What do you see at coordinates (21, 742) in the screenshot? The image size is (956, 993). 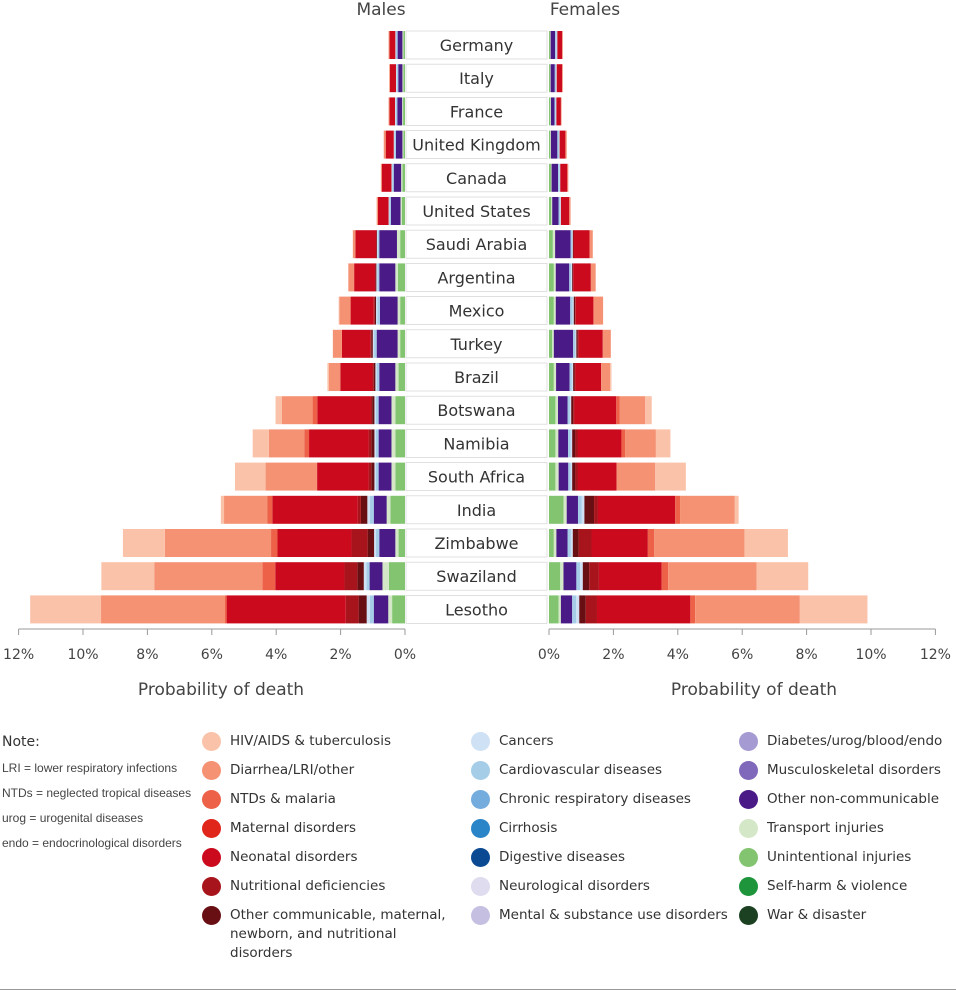 I see `note-title: Note:` at bounding box center [21, 742].